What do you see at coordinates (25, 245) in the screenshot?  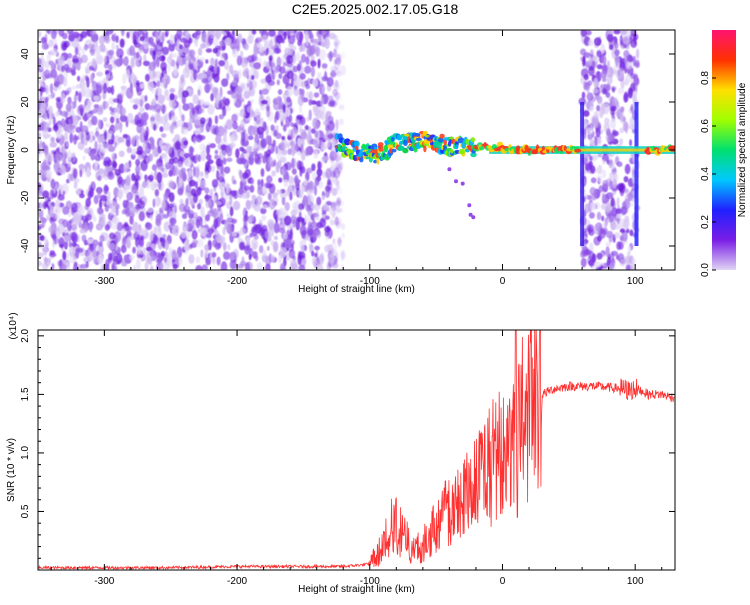 I see `y-tick-label: -40` at bounding box center [25, 245].